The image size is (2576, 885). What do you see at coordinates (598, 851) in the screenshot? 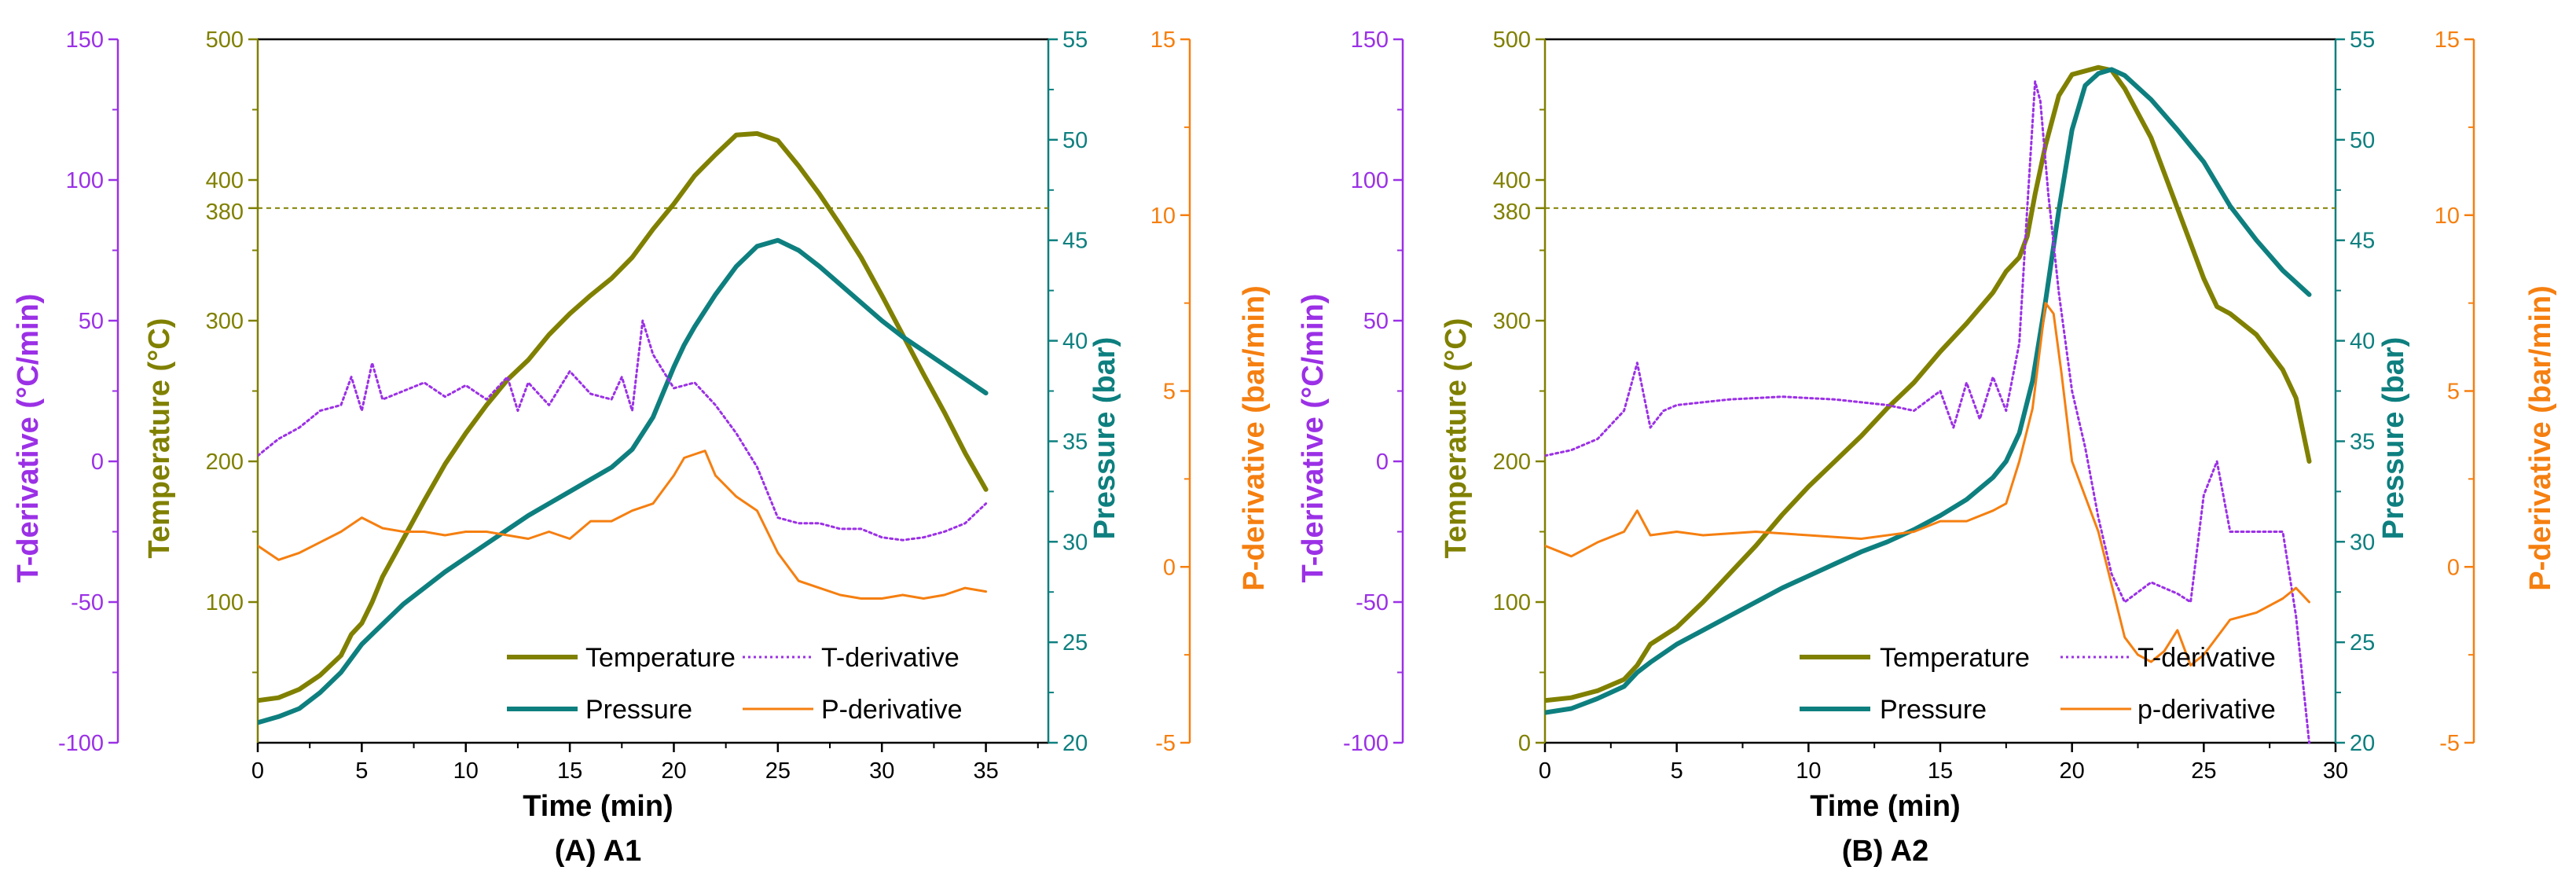
I see `panel-title: (A) A1` at bounding box center [598, 851].